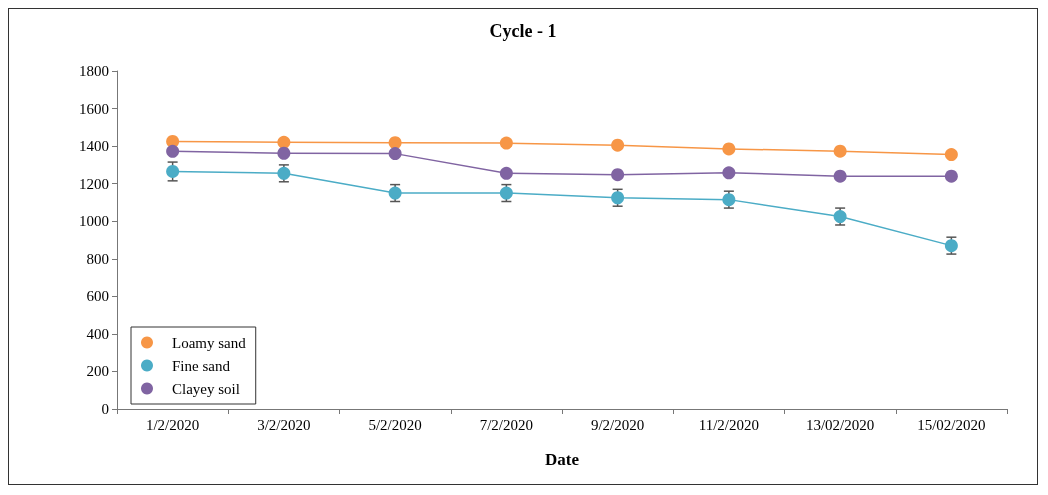  What do you see at coordinates (97, 296) in the screenshot?
I see `y-tick-label: 600` at bounding box center [97, 296].